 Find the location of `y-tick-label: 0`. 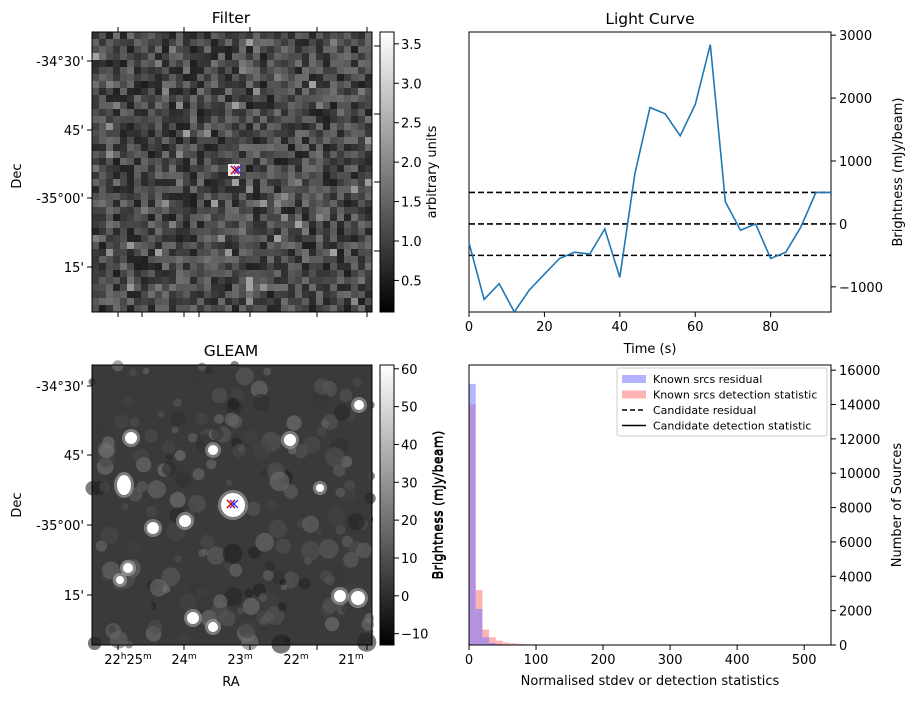

y-tick-label: 0 is located at coordinates (843, 646).